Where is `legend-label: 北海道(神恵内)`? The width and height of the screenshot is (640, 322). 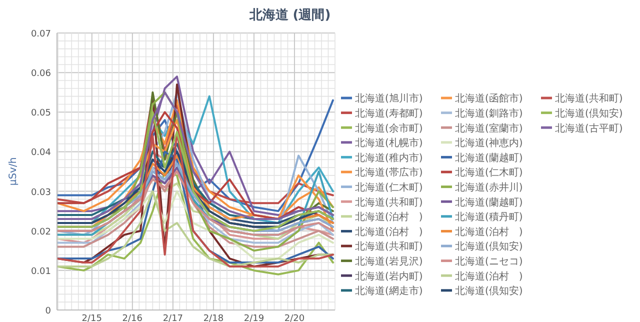
legend-label: 北海道(神恵内) is located at coordinates (489, 143).